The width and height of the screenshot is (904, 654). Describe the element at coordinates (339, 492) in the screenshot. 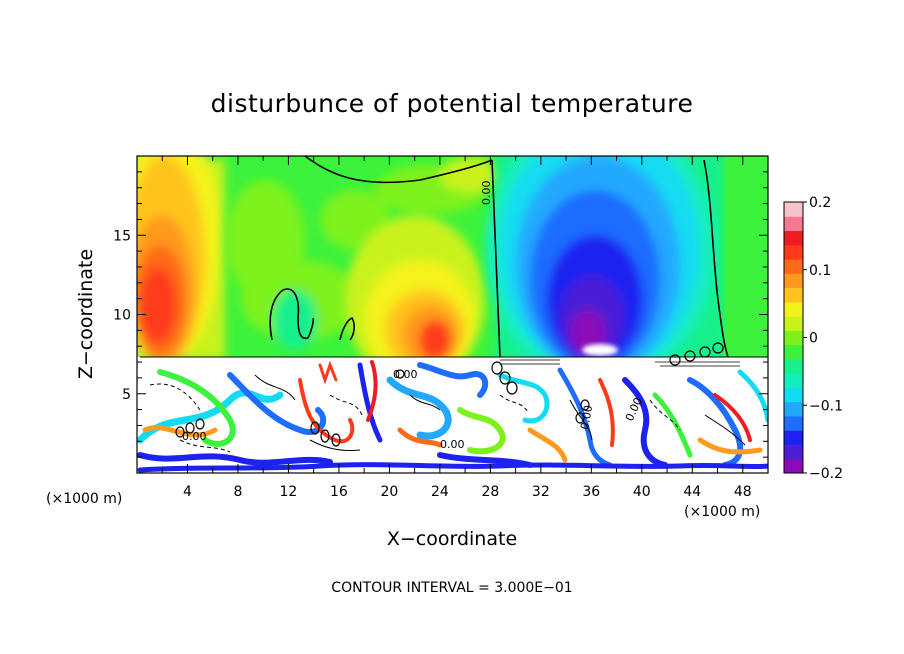

I see `x-tick-label: 16` at that location.